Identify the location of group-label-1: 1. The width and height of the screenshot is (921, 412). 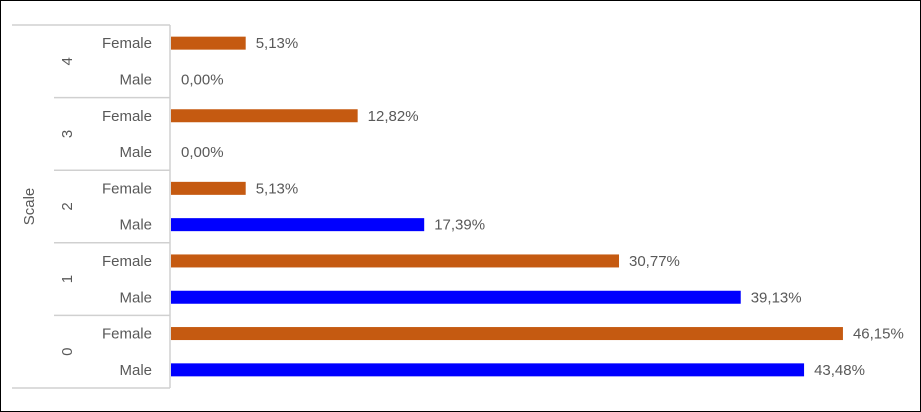
(67, 279).